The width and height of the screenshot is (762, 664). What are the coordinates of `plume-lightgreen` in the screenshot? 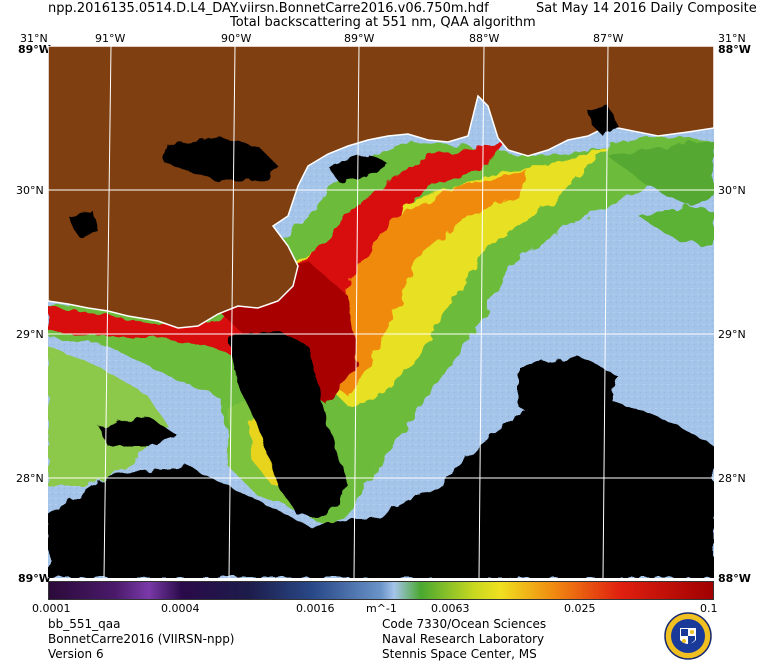 It's located at (108, 416).